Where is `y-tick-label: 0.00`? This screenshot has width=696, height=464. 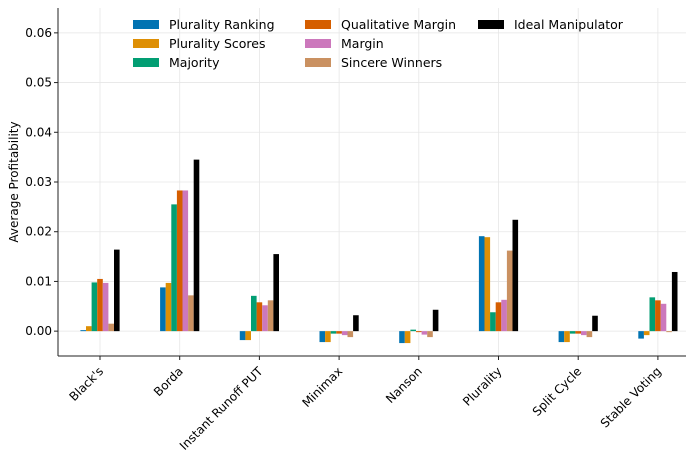
y-tick-label: 0.00 is located at coordinates (38, 331).